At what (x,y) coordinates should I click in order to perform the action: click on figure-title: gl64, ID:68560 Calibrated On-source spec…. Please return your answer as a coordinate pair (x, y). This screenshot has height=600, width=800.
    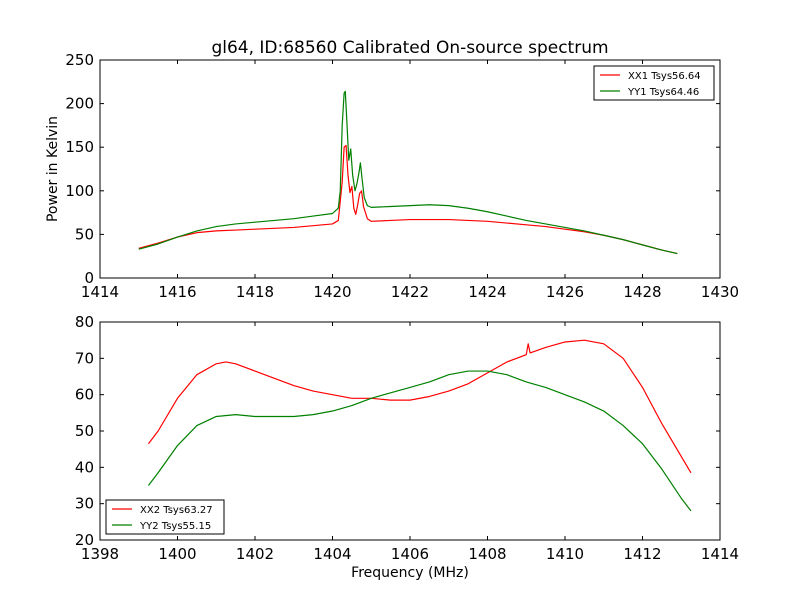
    Looking at the image, I should click on (409, 48).